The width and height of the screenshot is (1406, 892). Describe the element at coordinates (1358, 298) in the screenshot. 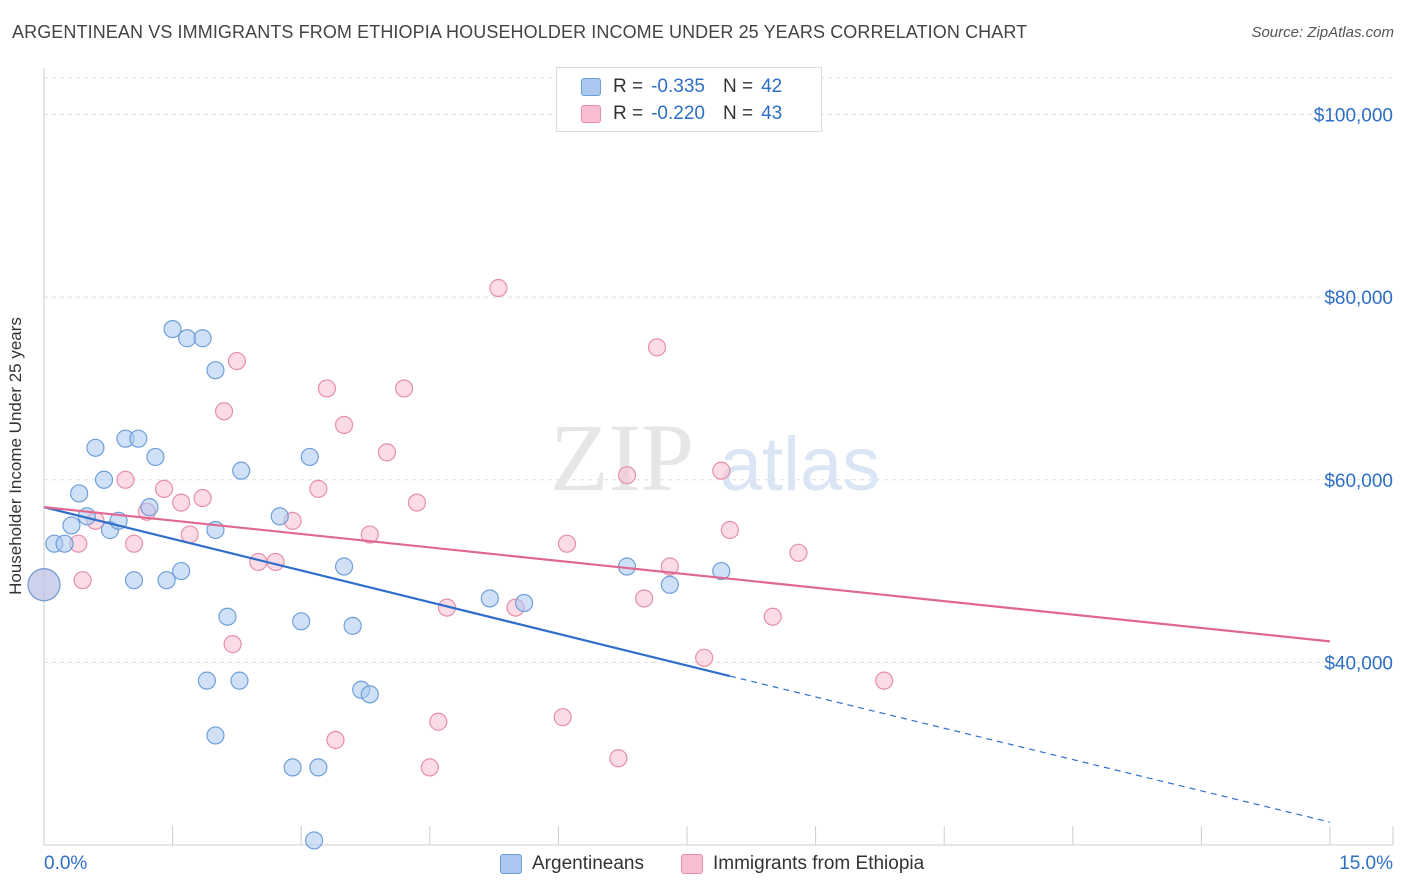

I see `y-tick-label: $80,000` at that location.